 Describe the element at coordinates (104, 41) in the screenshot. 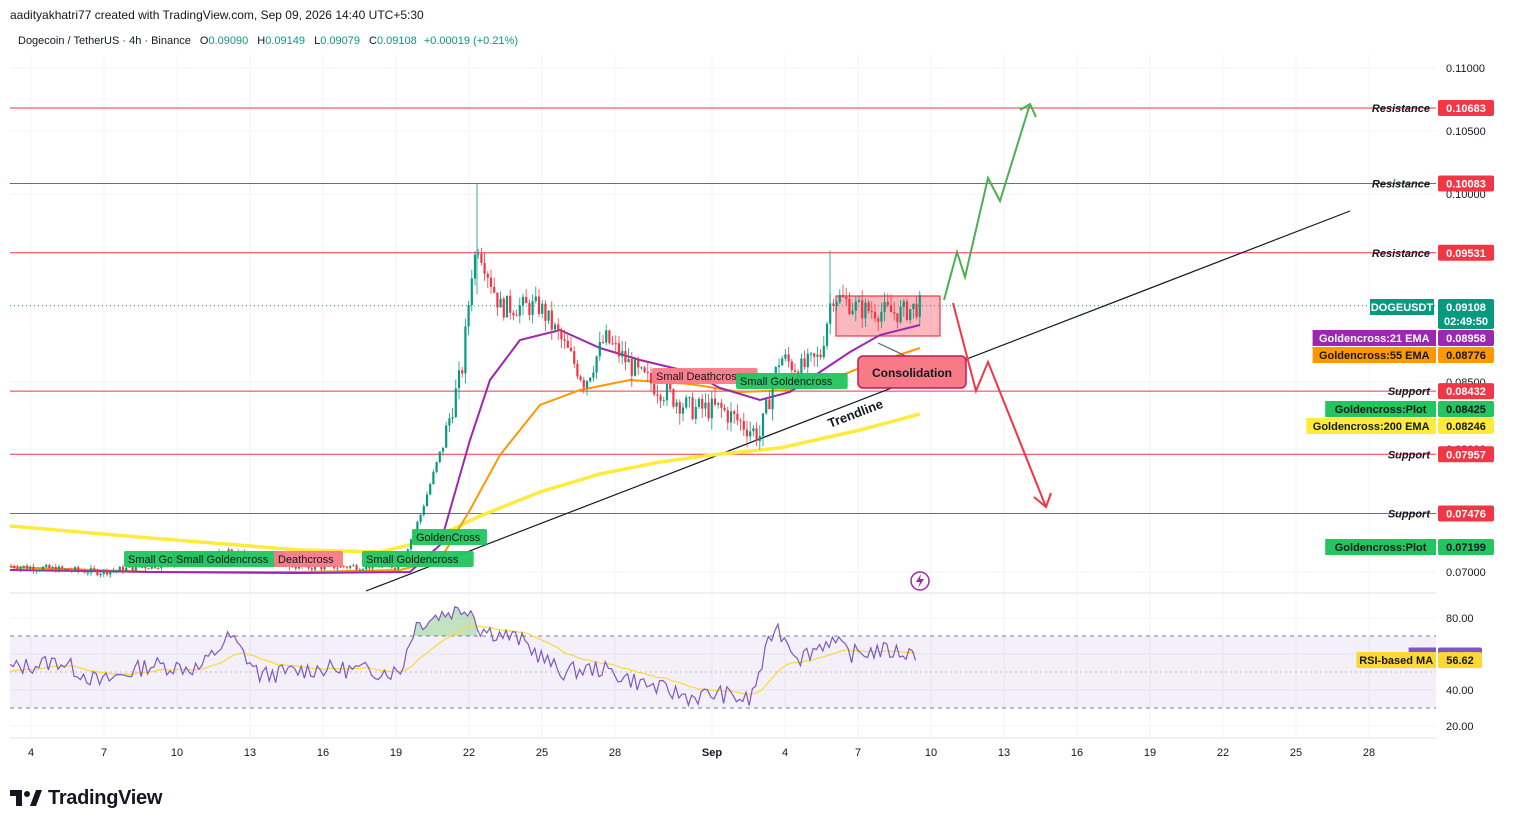

I see `symbol-name: Dogecoin / TetherUS · 4h · Binance` at that location.